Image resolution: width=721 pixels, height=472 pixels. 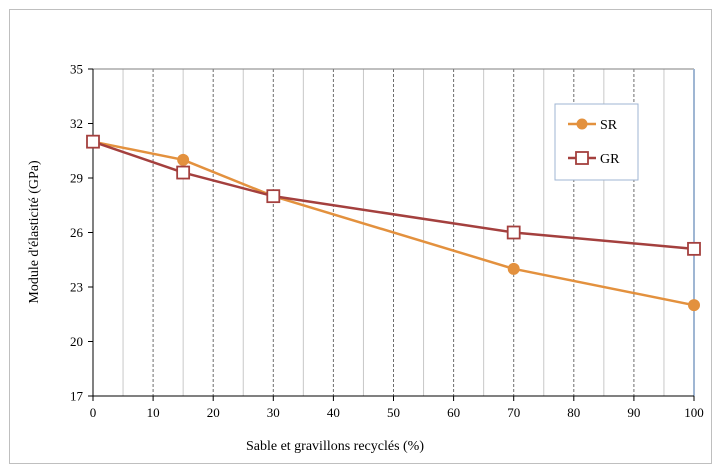 What do you see at coordinates (513, 412) in the screenshot?
I see `x-tick-label: 70` at bounding box center [513, 412].